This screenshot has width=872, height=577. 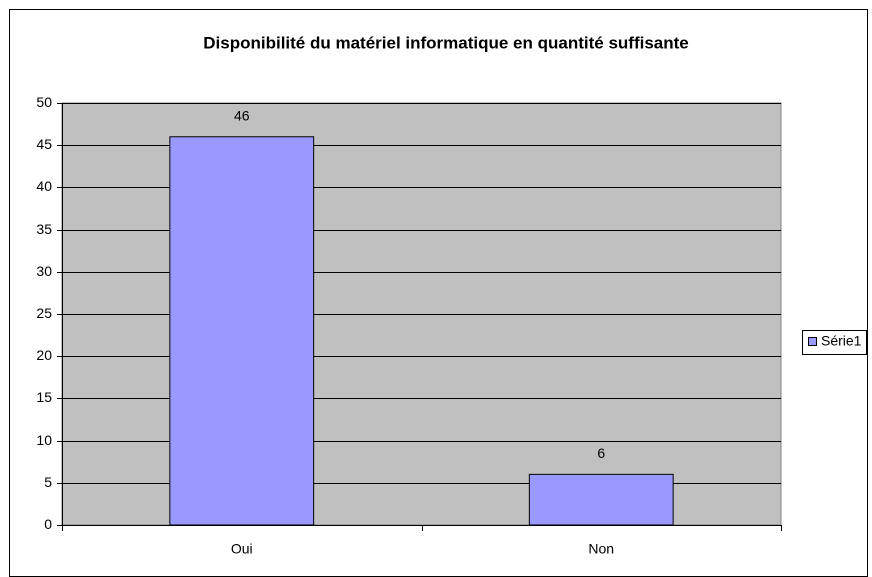 What do you see at coordinates (44, 144) in the screenshot?
I see `y-tick-label: 45` at bounding box center [44, 144].